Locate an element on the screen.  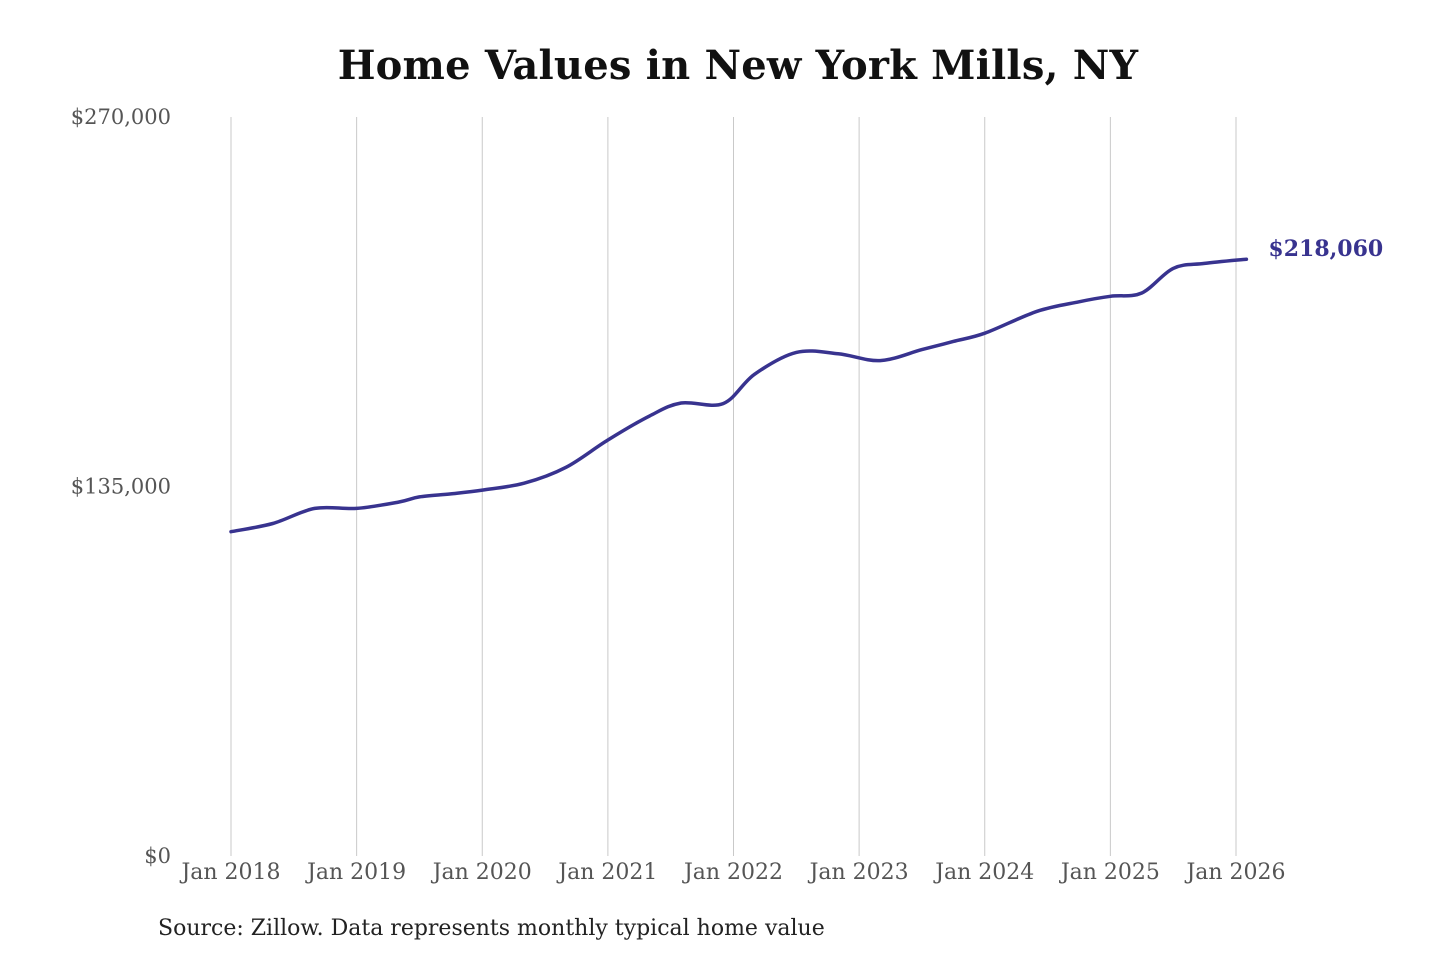
y-tick-label: $0 is located at coordinates (157, 856).